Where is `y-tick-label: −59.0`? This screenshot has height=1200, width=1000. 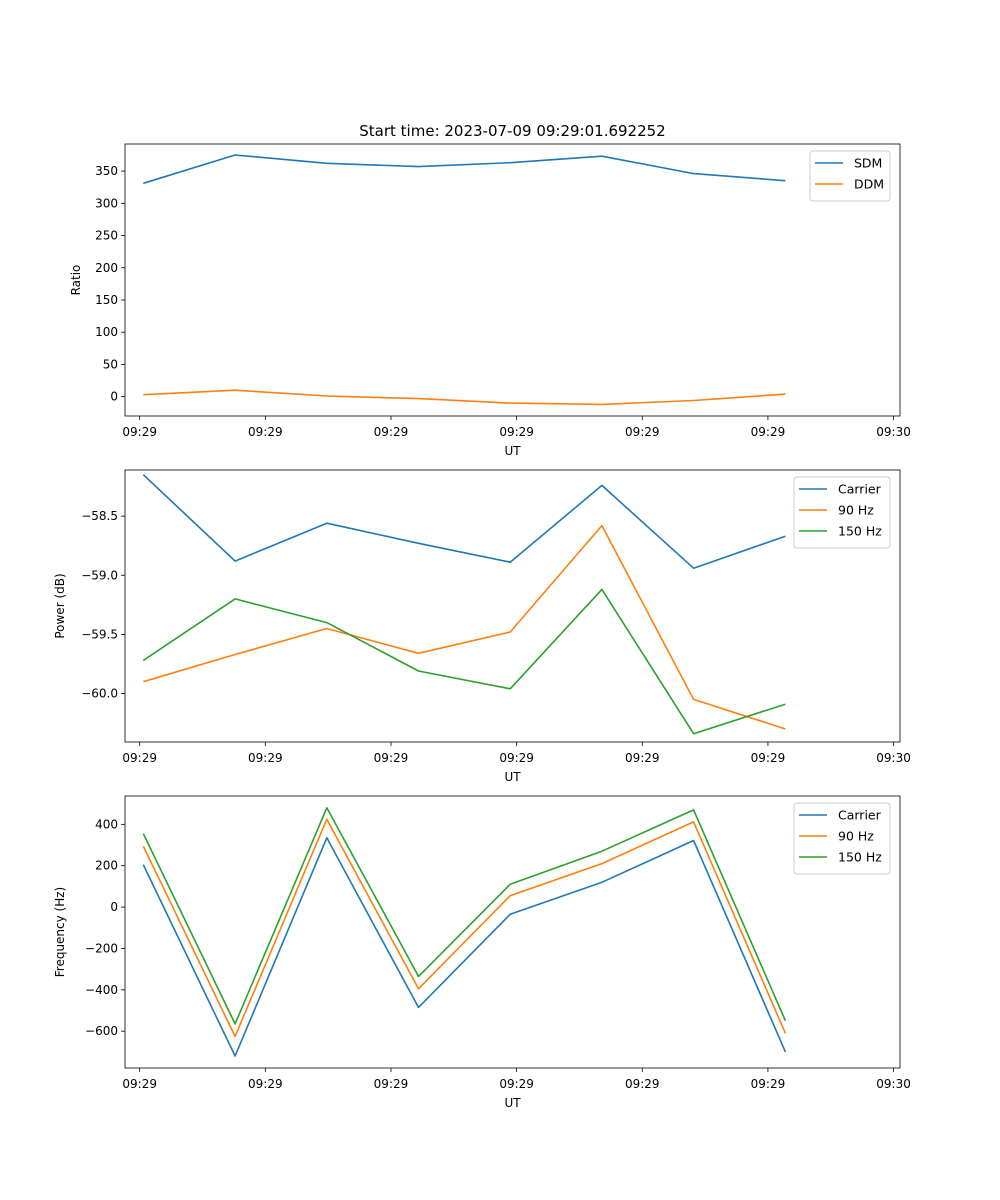 y-tick-label: −59.0 is located at coordinates (99, 575).